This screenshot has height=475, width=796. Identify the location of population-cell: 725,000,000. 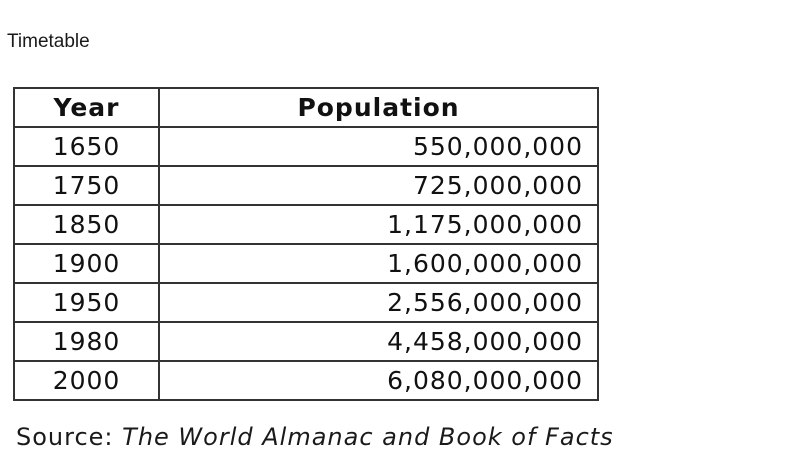
(378, 185).